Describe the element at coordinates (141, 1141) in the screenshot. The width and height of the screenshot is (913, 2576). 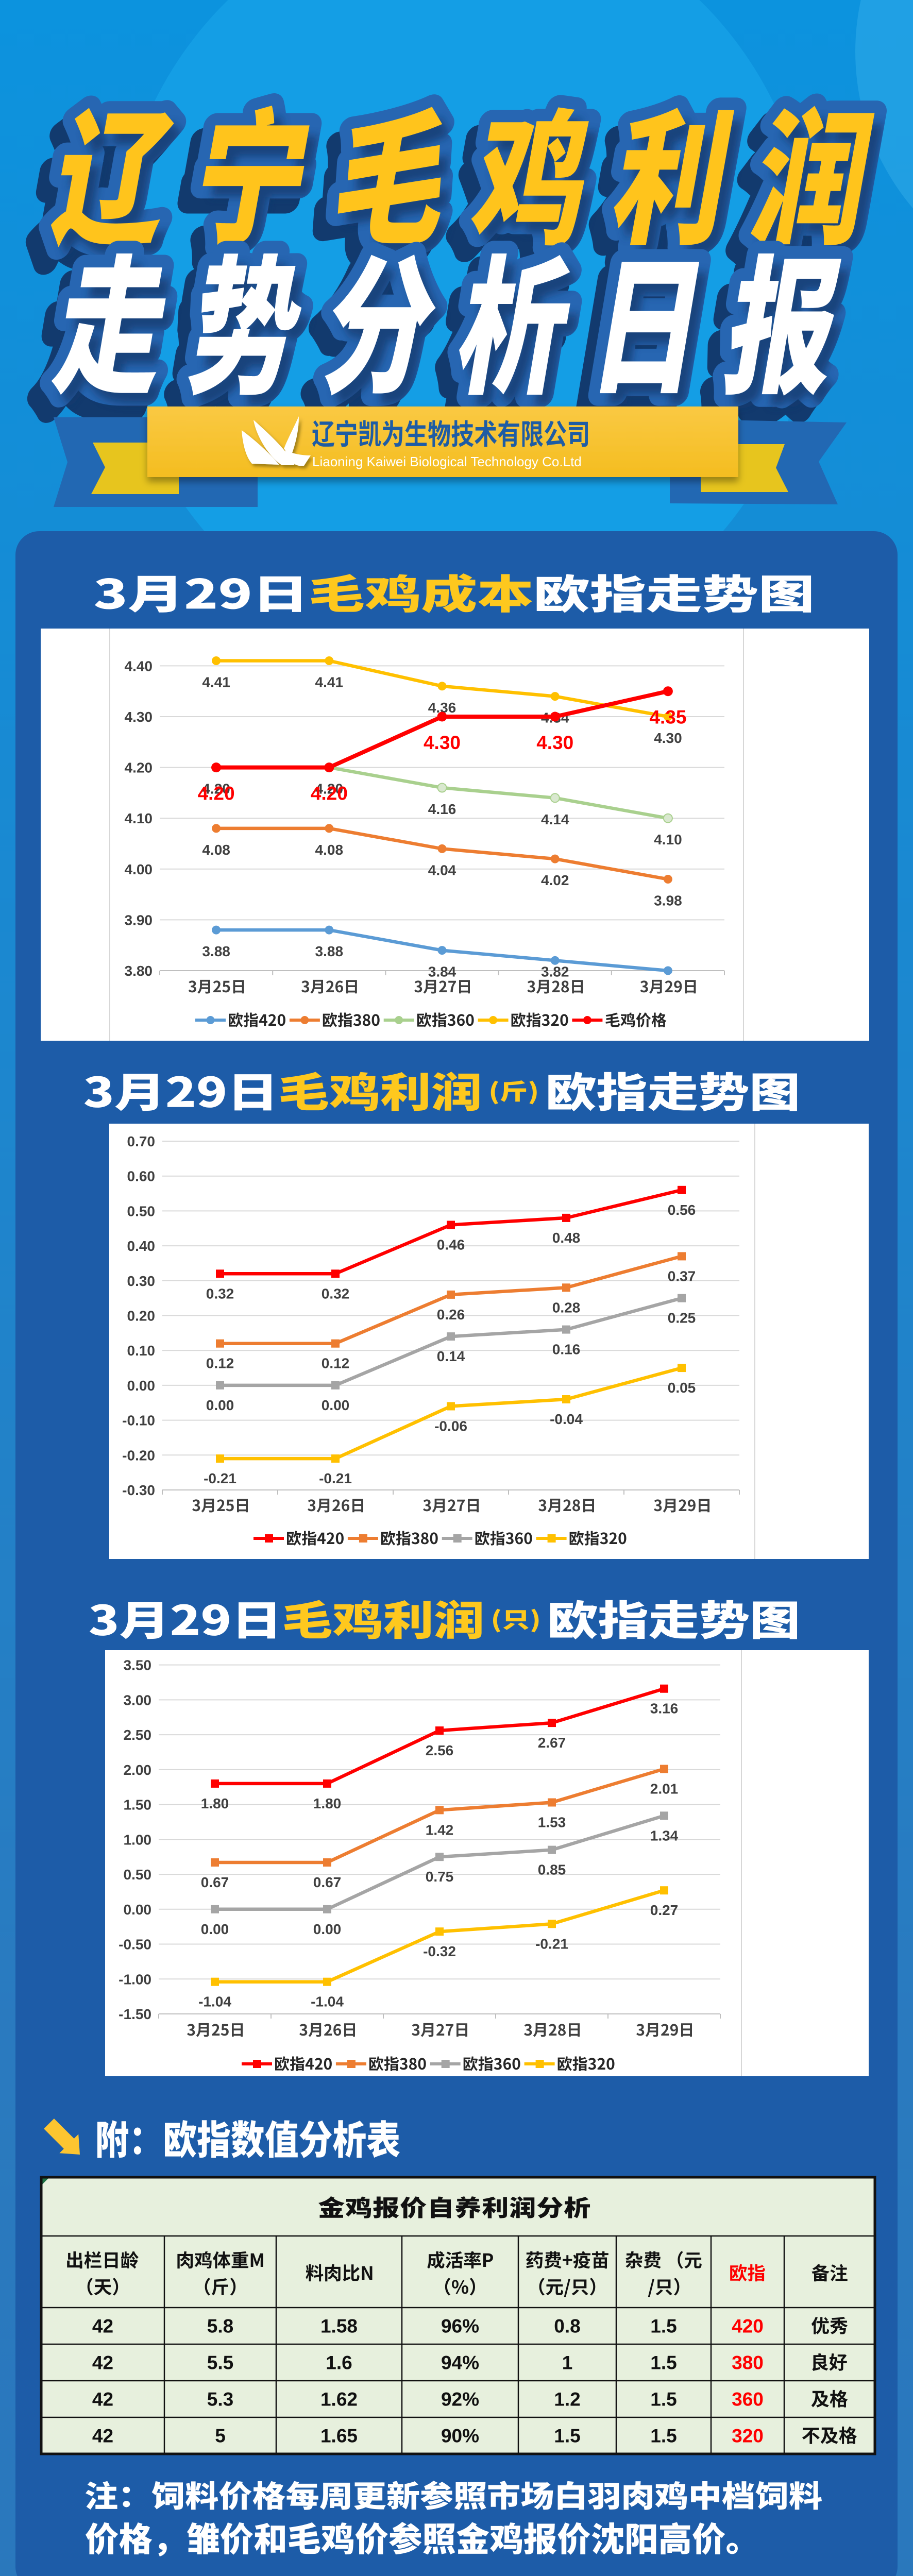
I see `svg-text: 0.70` at that location.